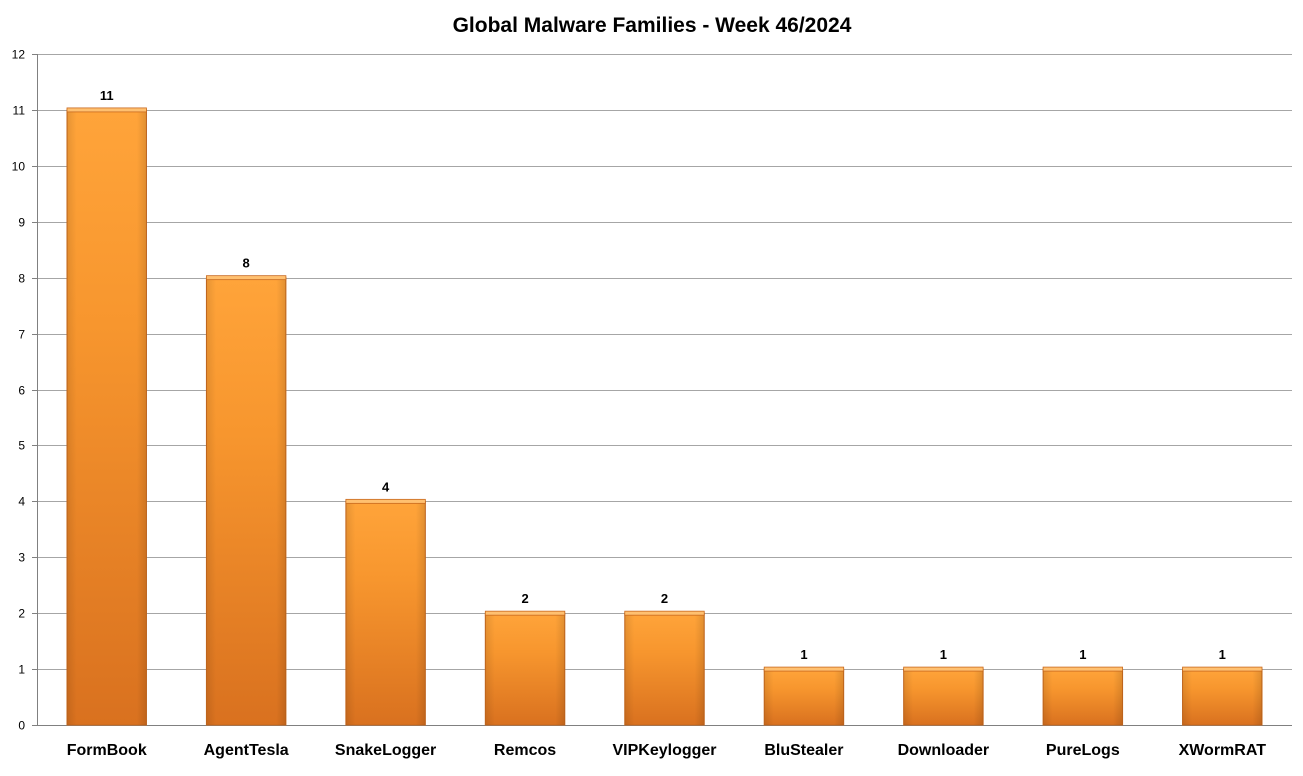 The image size is (1303, 776). I want to click on x-tick-label: Downloader, so click(944, 750).